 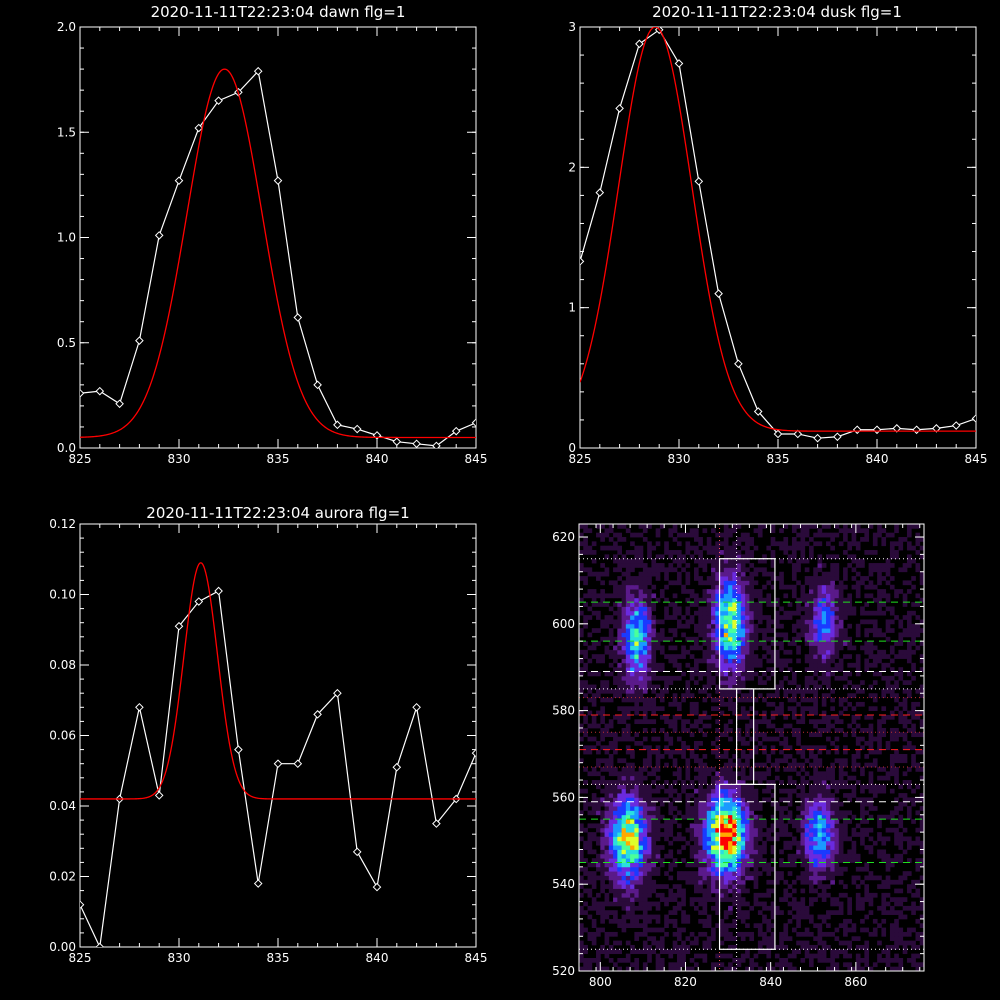 What do you see at coordinates (139, 707) in the screenshot?
I see `aurora-data-point` at bounding box center [139, 707].